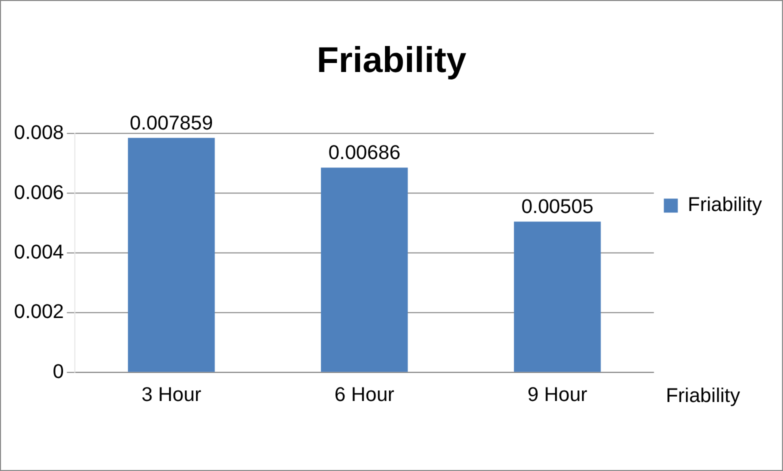 The width and height of the screenshot is (783, 471). Describe the element at coordinates (58, 371) in the screenshot. I see `y-tick-label: 0` at that location.